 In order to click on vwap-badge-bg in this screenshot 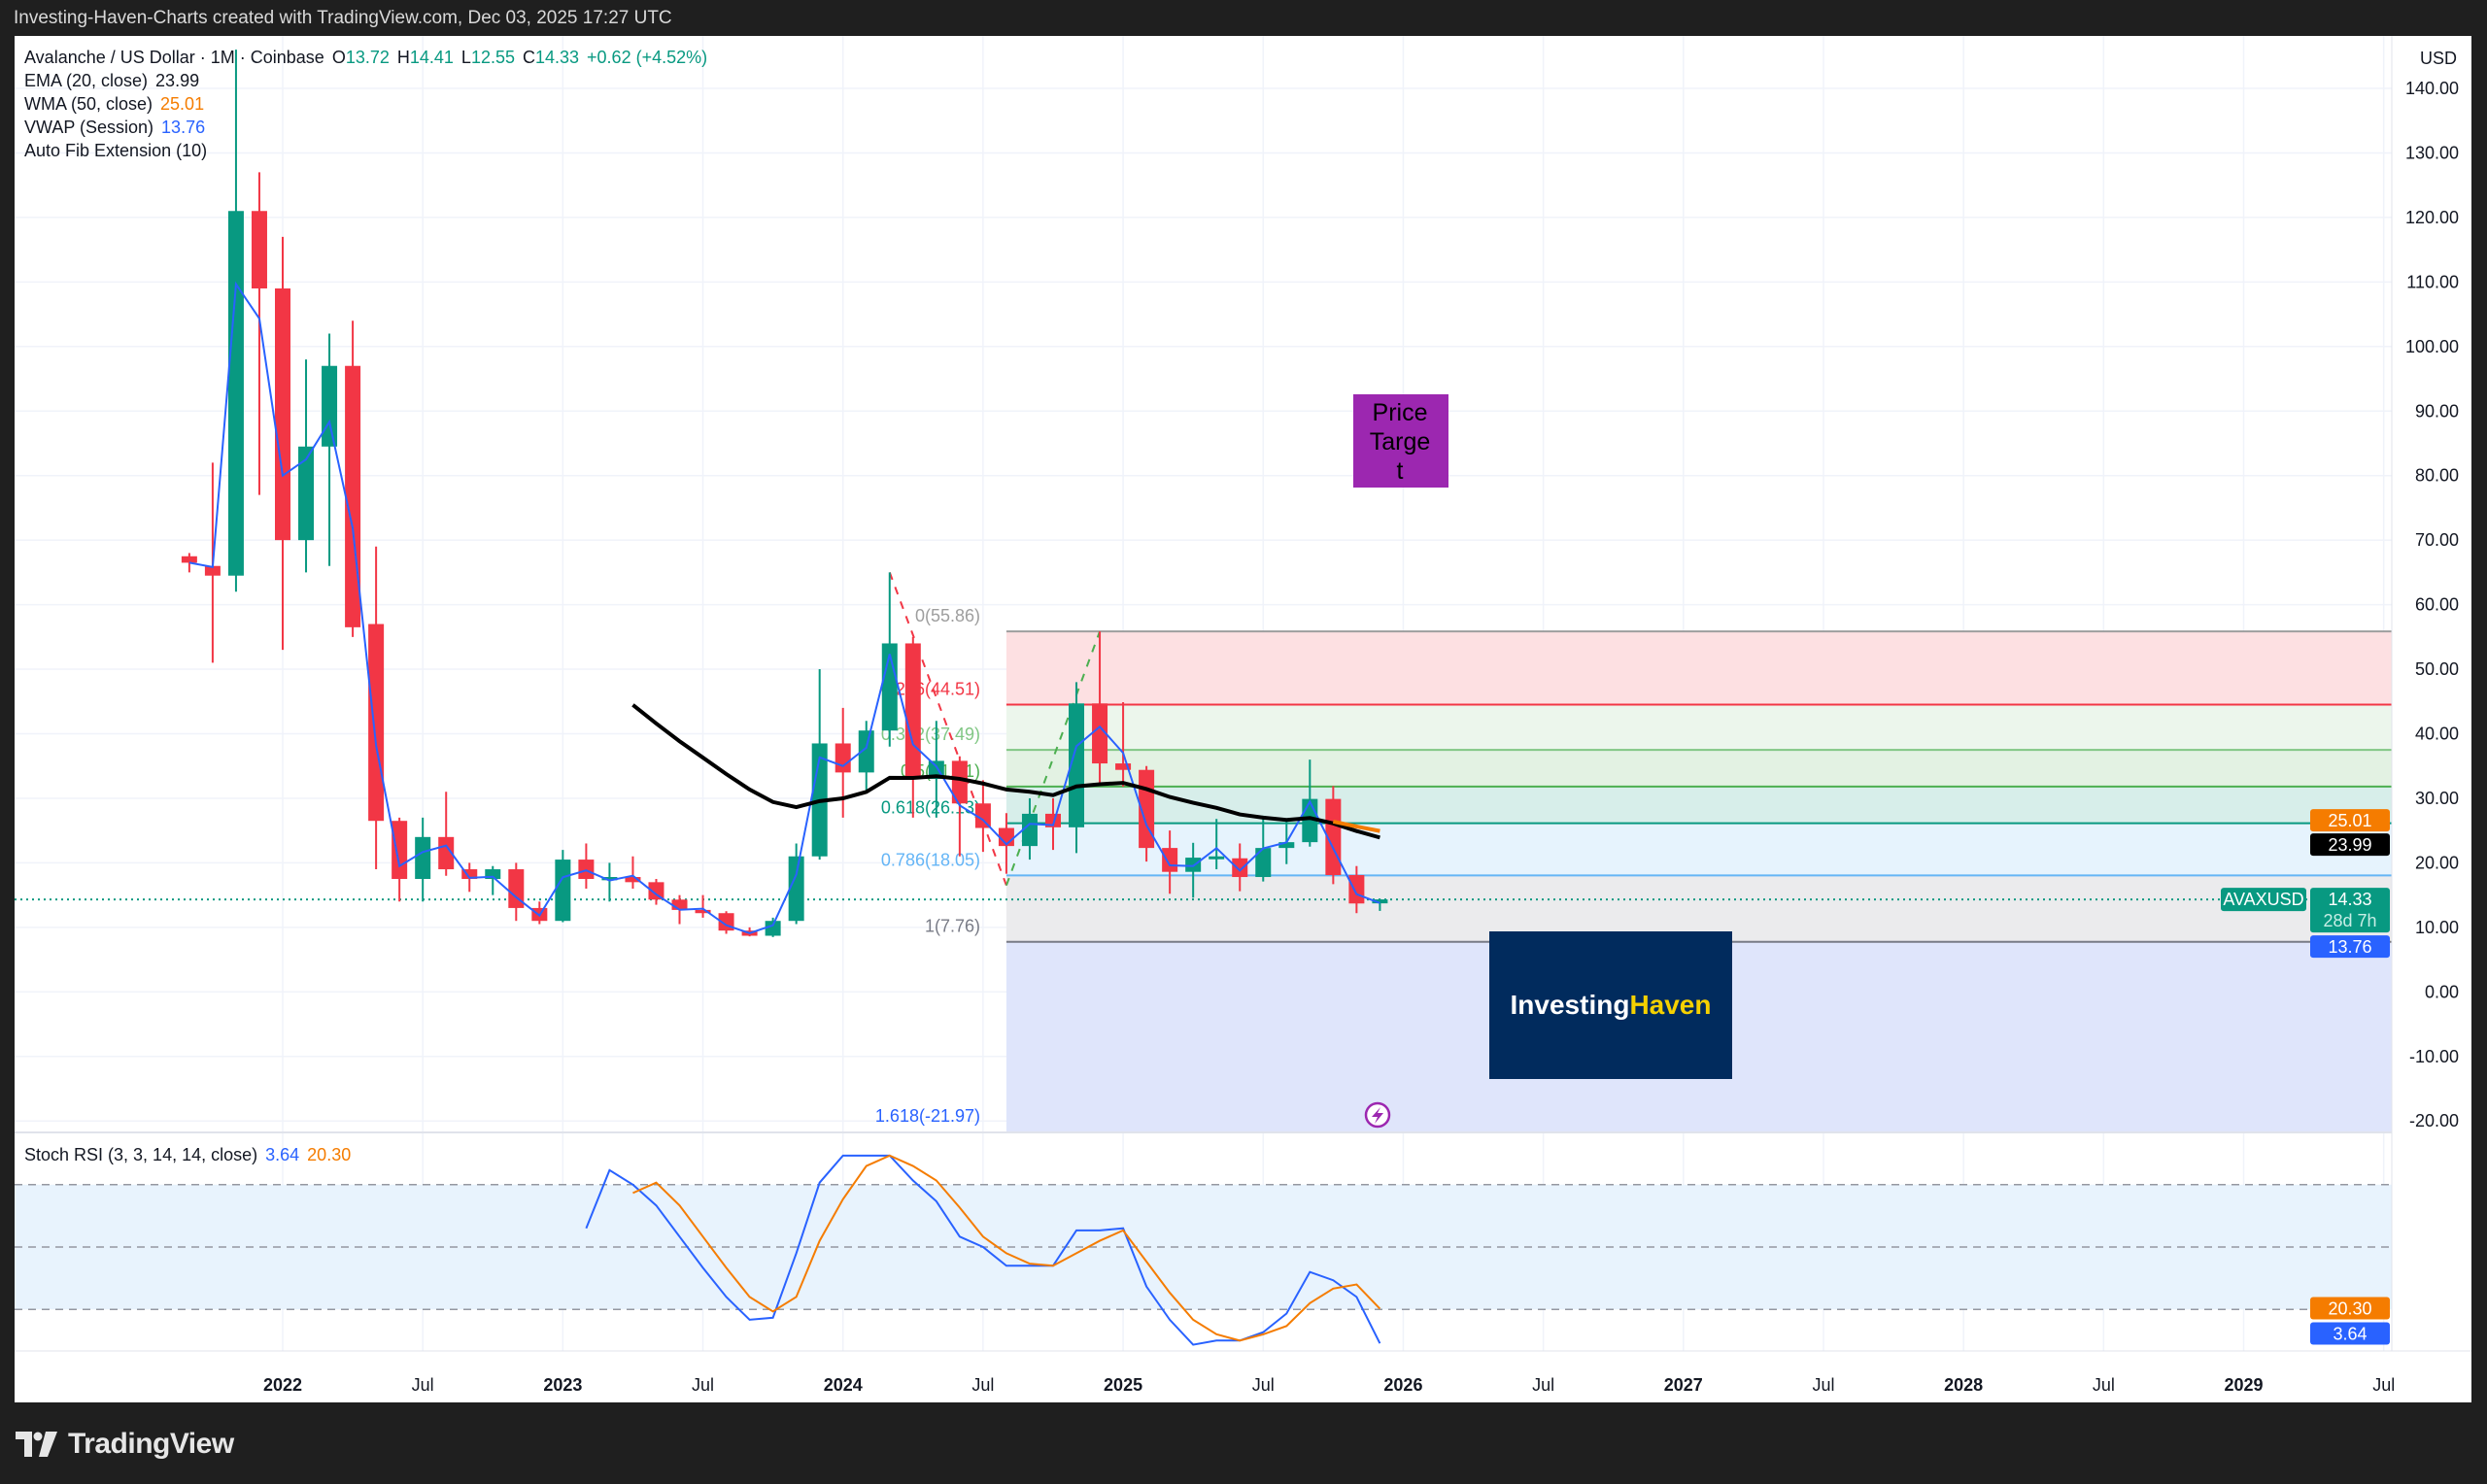, I will do `click(2350, 947)`.